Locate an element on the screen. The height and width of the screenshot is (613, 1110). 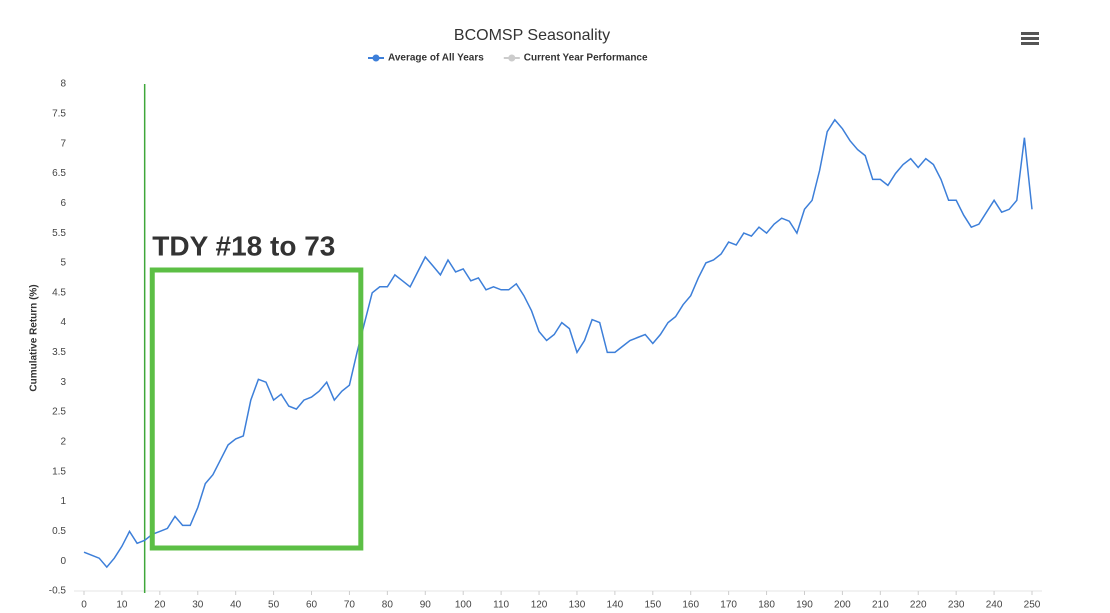
x-tick-label: 210 is located at coordinates (880, 605).